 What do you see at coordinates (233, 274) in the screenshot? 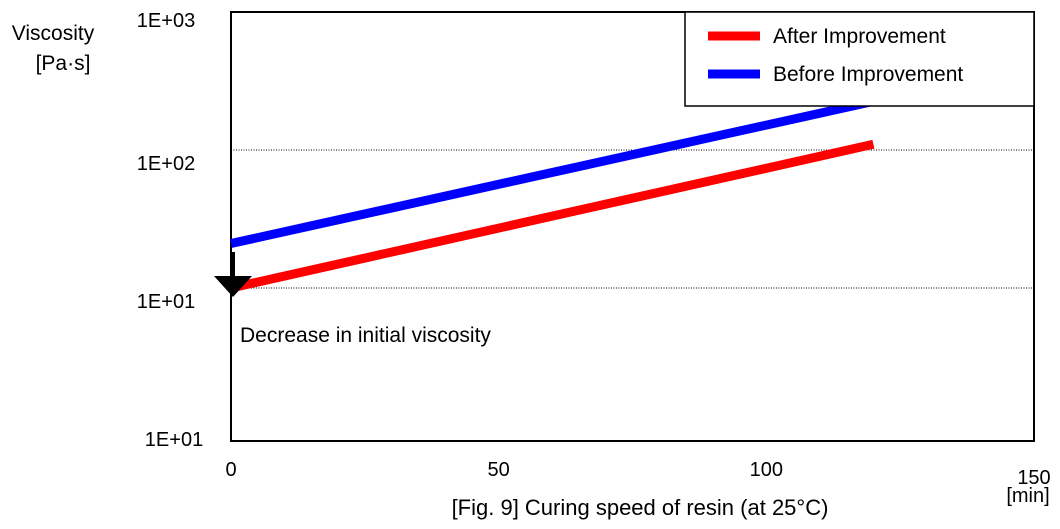
I see `decrease-arrow` at bounding box center [233, 274].